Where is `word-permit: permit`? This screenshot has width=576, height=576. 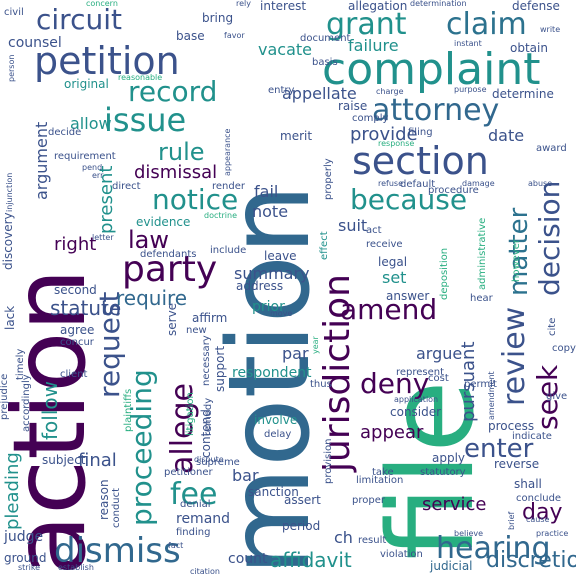 word-permit: permit is located at coordinates (480, 384).